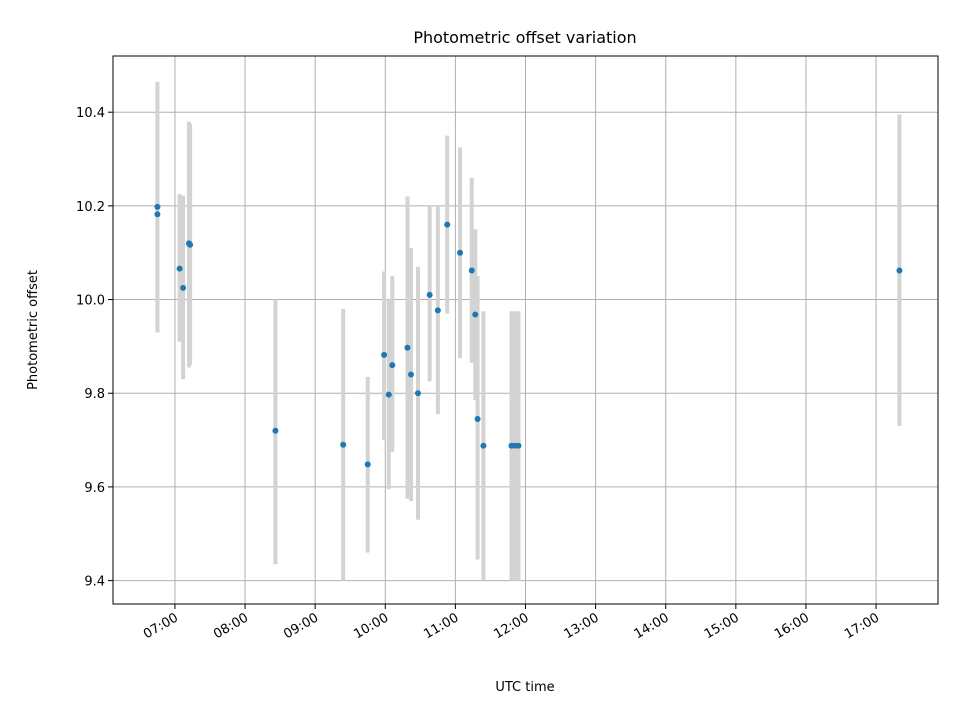  What do you see at coordinates (94, 488) in the screenshot?
I see `y-tick-label: 9.6` at bounding box center [94, 488].